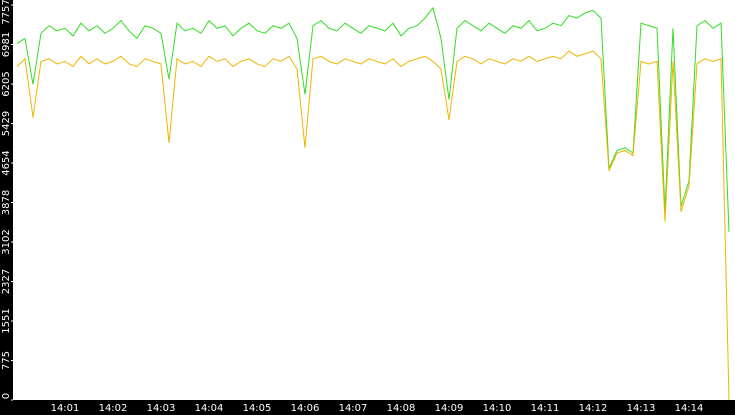  What do you see at coordinates (6, 396) in the screenshot?
I see `y-tick-label: 0` at bounding box center [6, 396].